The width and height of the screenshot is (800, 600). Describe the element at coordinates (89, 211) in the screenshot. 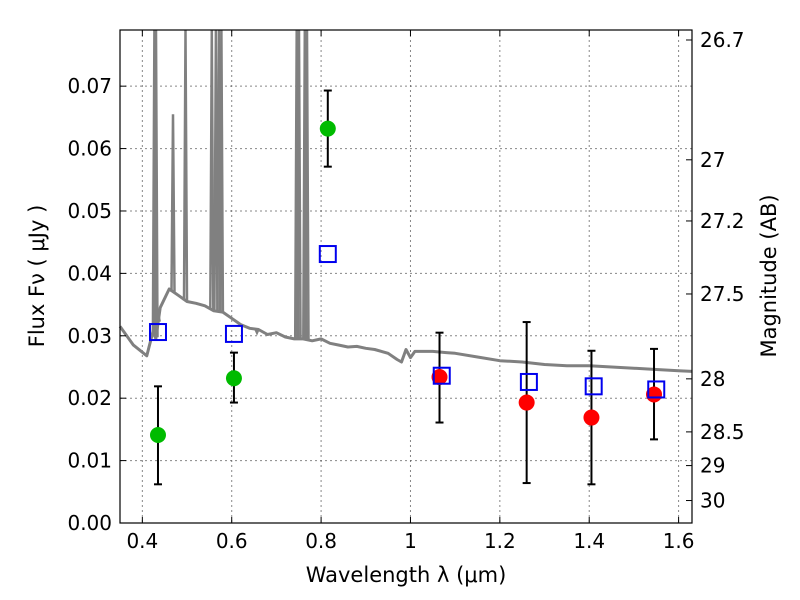

I see `y-tick-label: 0.05` at that location.